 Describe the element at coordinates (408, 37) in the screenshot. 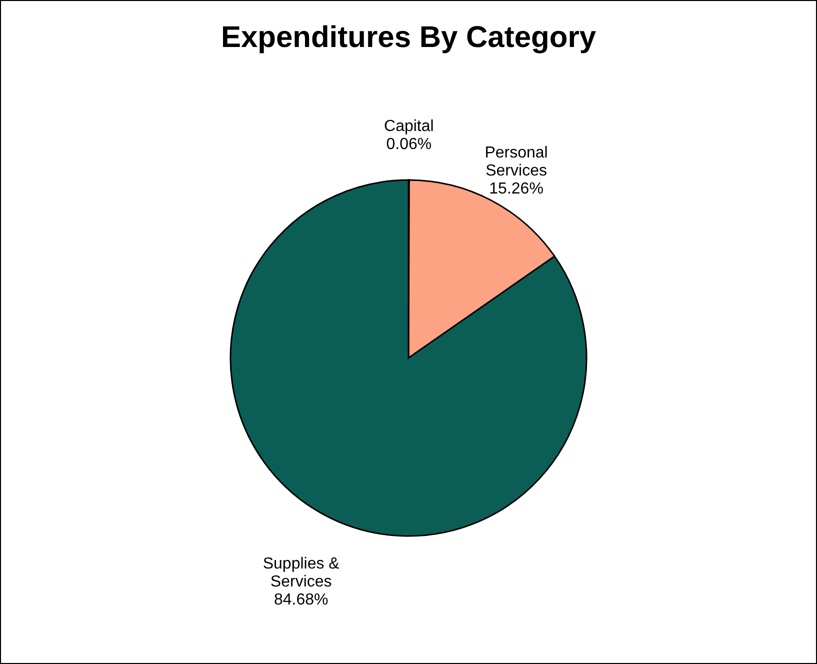

I see `chart-title: Expenditures By Category` at that location.